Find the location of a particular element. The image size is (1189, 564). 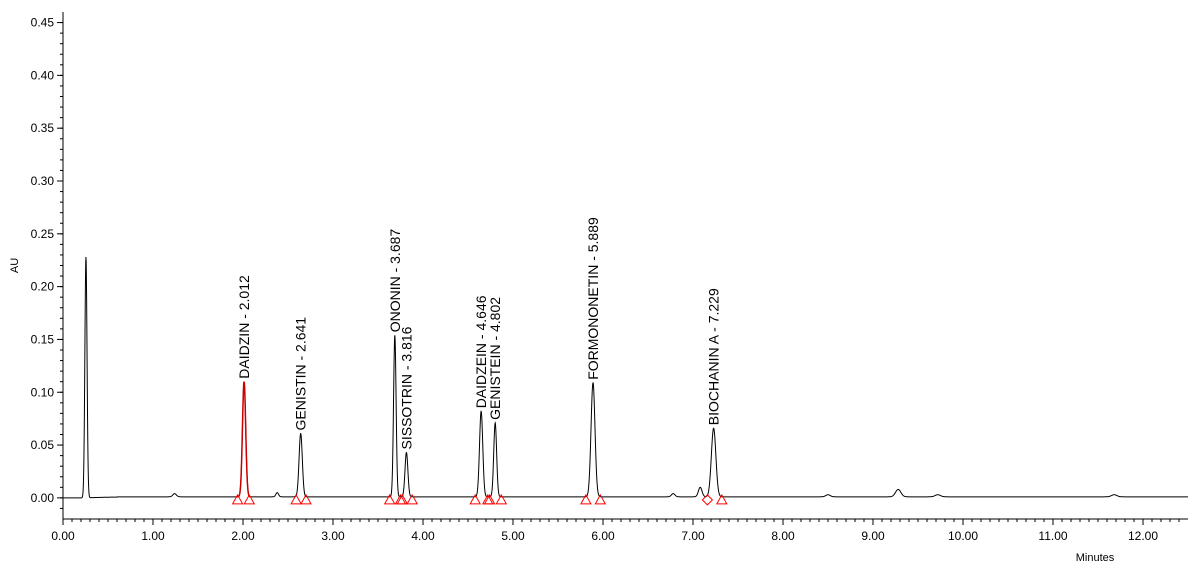

highlighted-peak-trace is located at coordinates (244, 439).